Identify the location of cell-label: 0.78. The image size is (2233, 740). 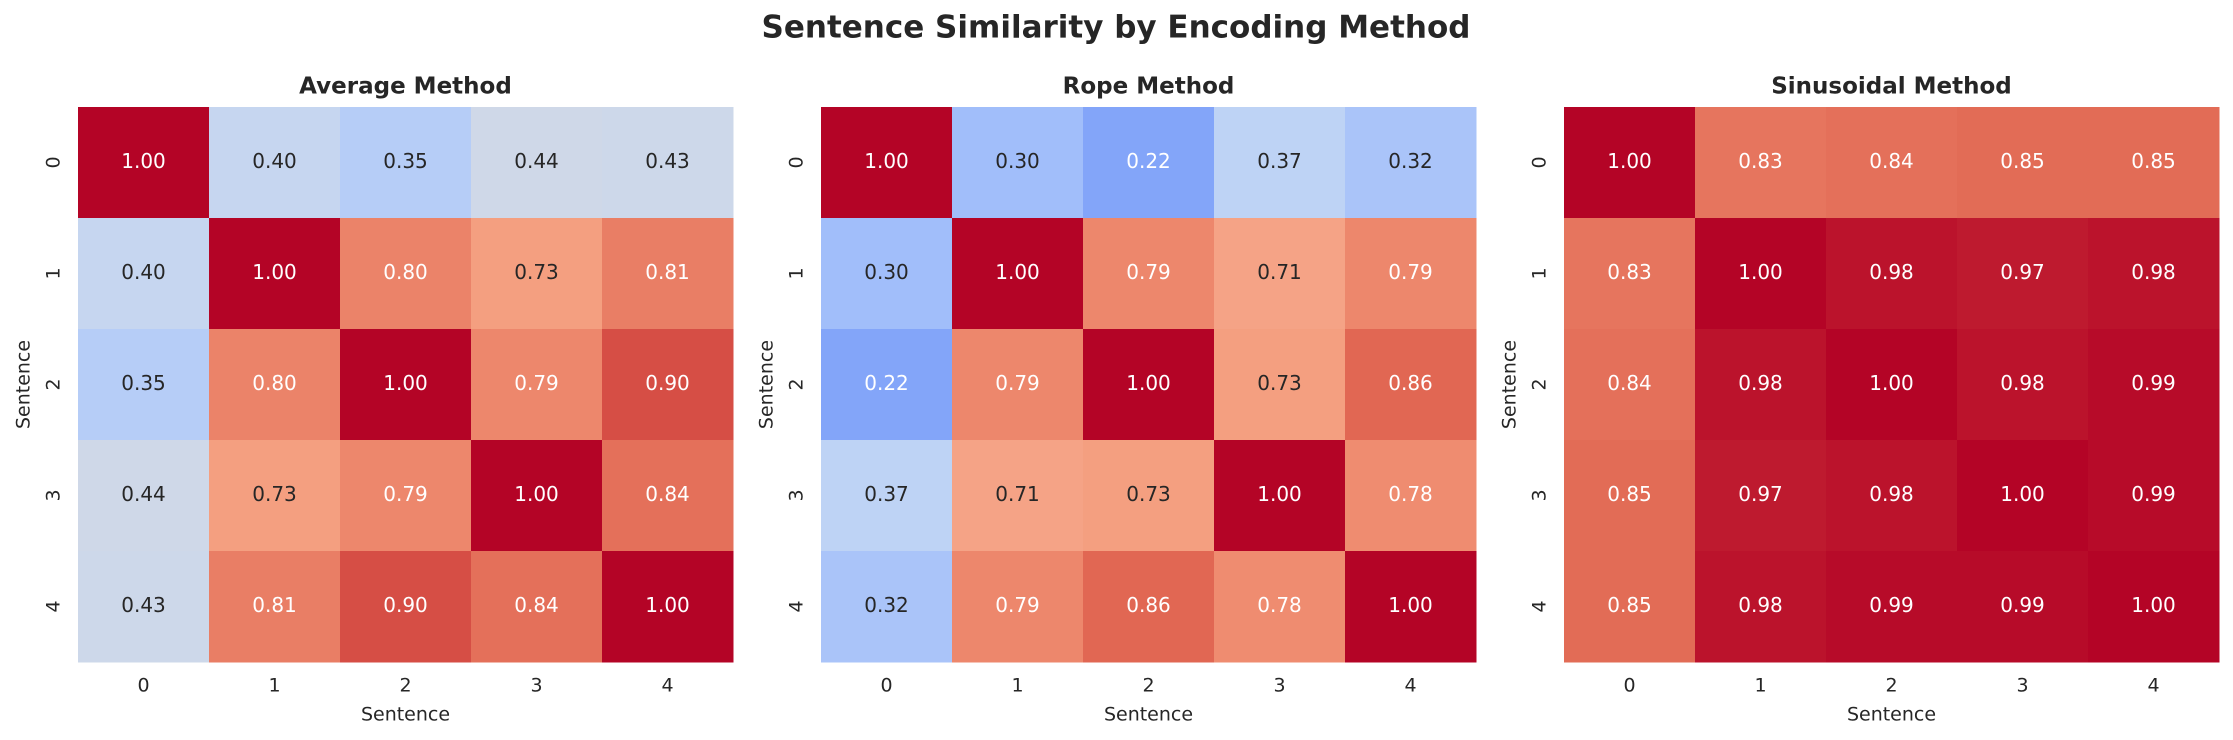
(1410, 494).